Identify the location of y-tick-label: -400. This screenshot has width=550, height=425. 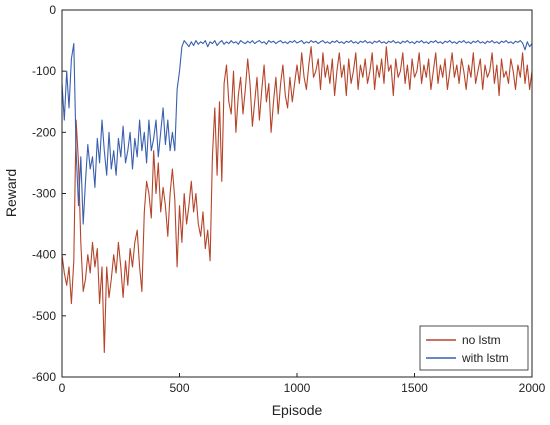
(44, 255).